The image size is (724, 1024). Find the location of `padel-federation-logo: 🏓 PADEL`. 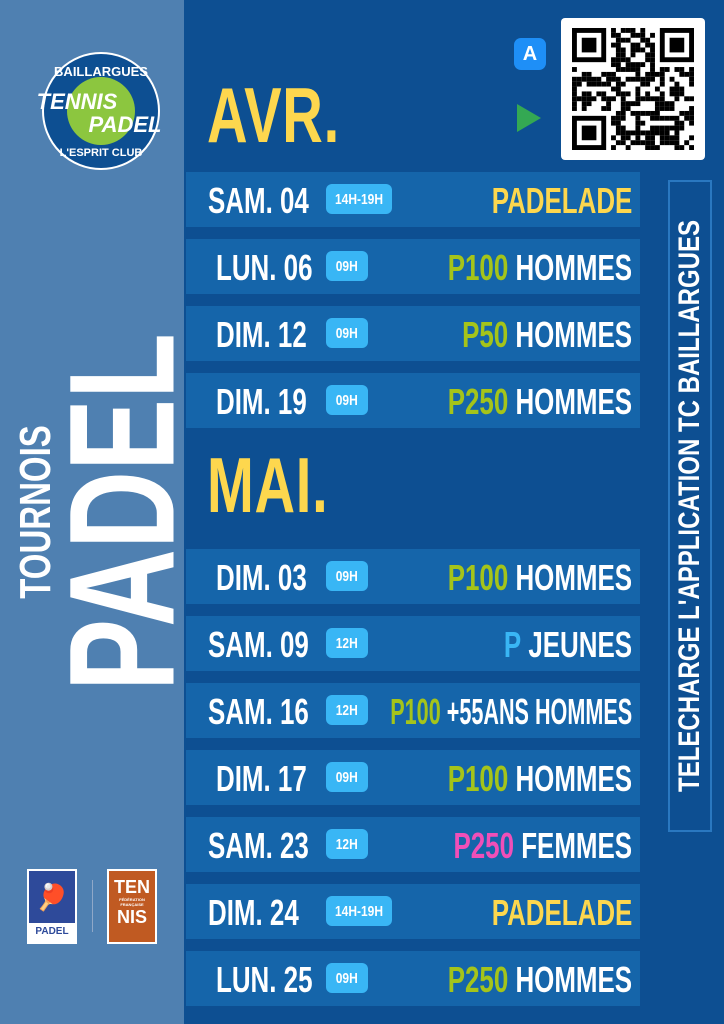

padel-federation-logo: 🏓 PADEL is located at coordinates (52, 906).